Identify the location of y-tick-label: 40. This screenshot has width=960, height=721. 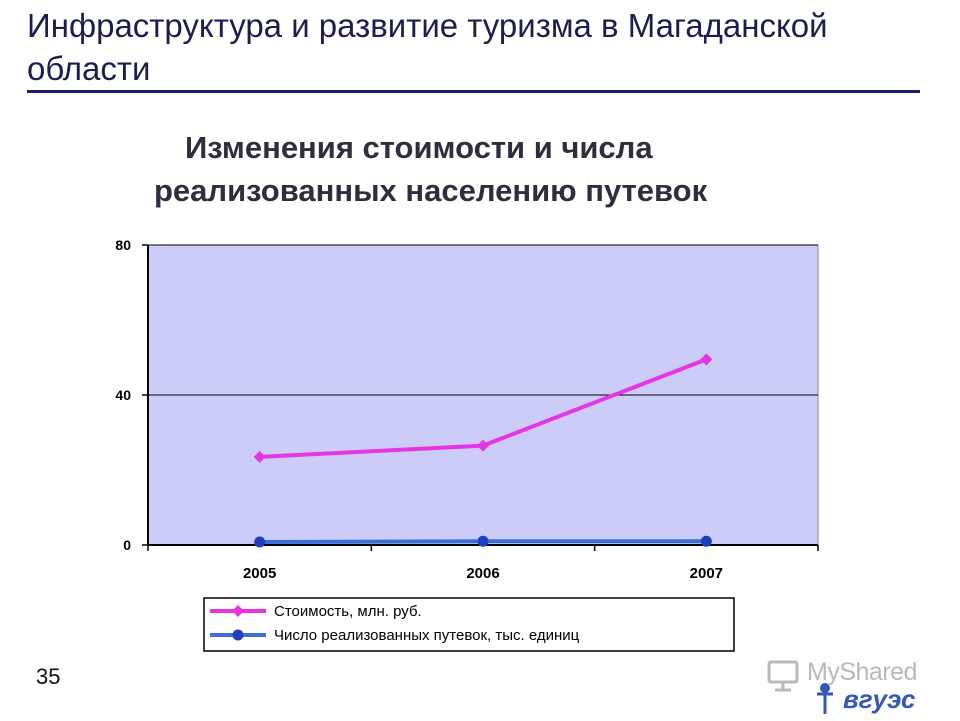
(123, 395).